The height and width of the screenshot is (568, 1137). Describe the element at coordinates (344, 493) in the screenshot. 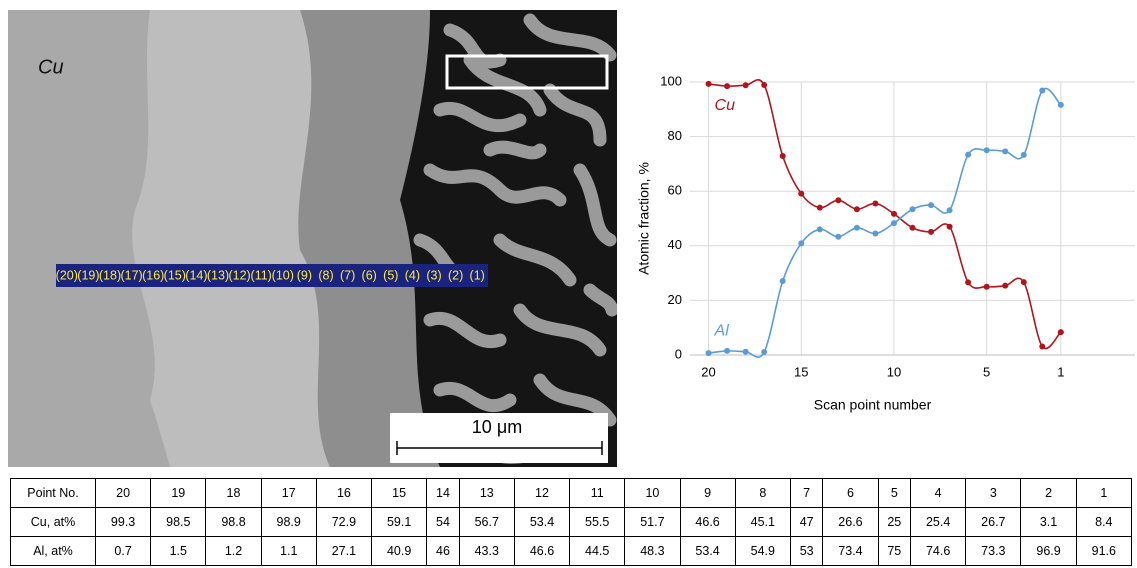

I see `table-cell: 16` at that location.